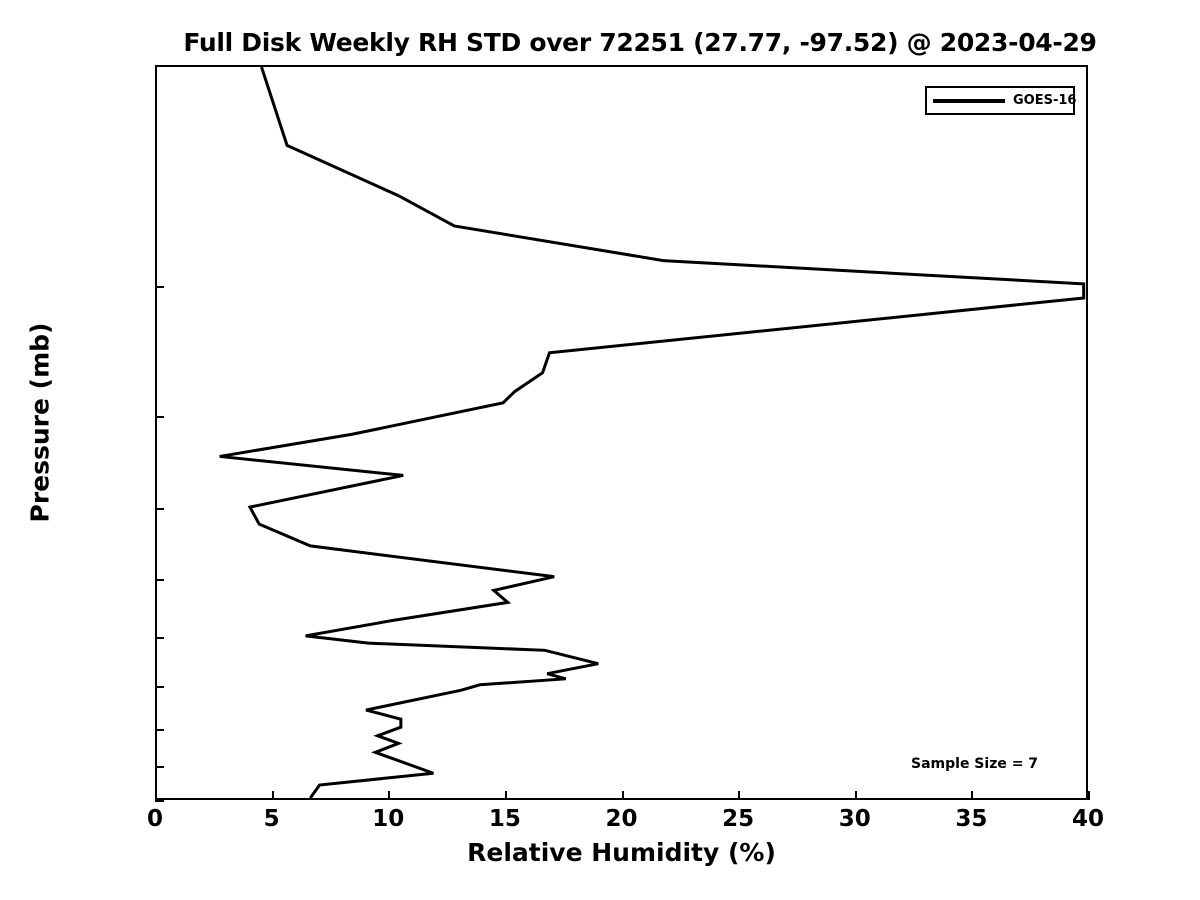 The height and width of the screenshot is (900, 1200). I want to click on legend-line-swatch, so click(969, 100).